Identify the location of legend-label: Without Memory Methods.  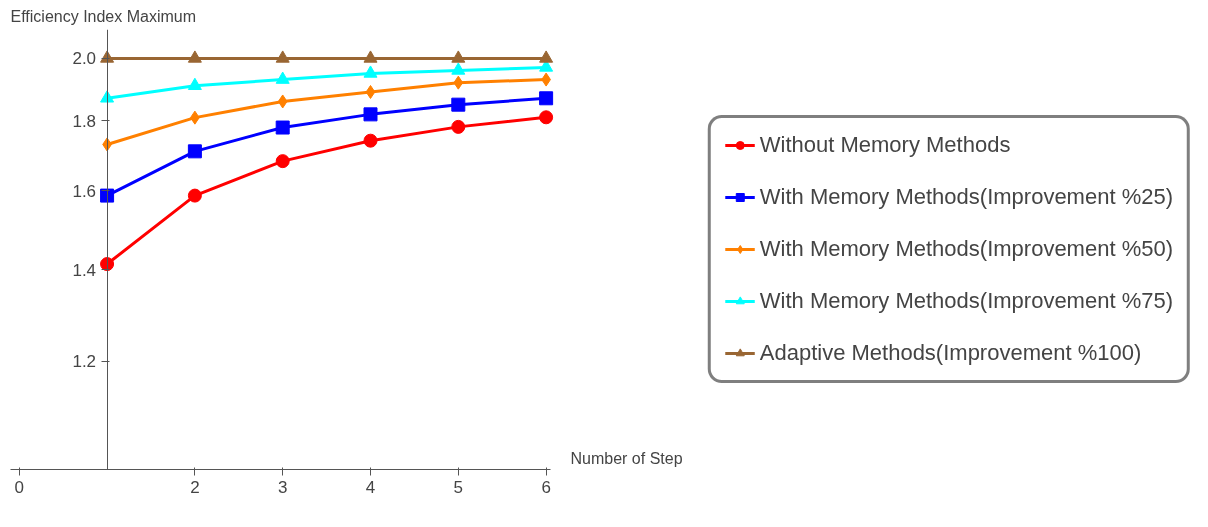
(885, 145).